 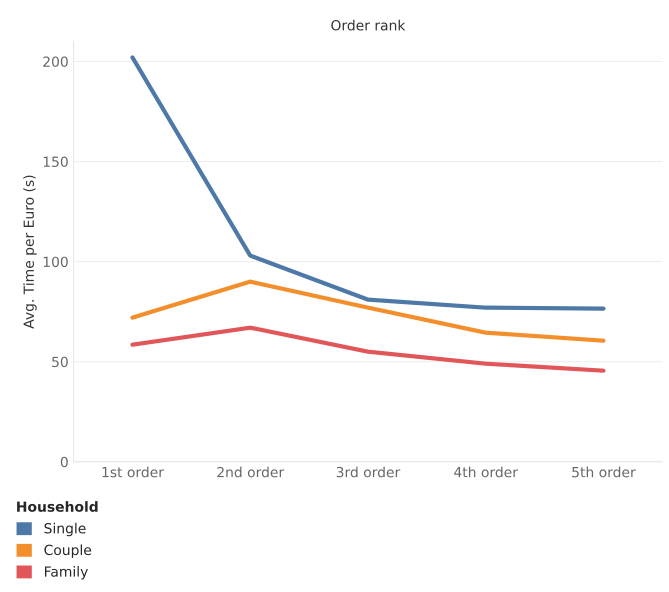 What do you see at coordinates (64, 462) in the screenshot?
I see `y-tick-label: 0` at bounding box center [64, 462].